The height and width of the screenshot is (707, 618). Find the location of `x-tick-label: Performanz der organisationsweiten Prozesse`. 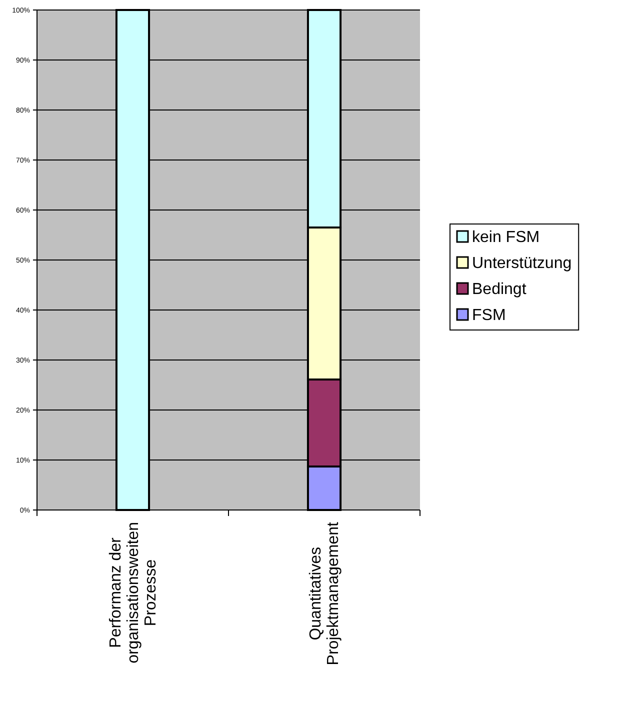

x-tick-label: Performanz der organisationsweiten Prozesse is located at coordinates (133, 593).